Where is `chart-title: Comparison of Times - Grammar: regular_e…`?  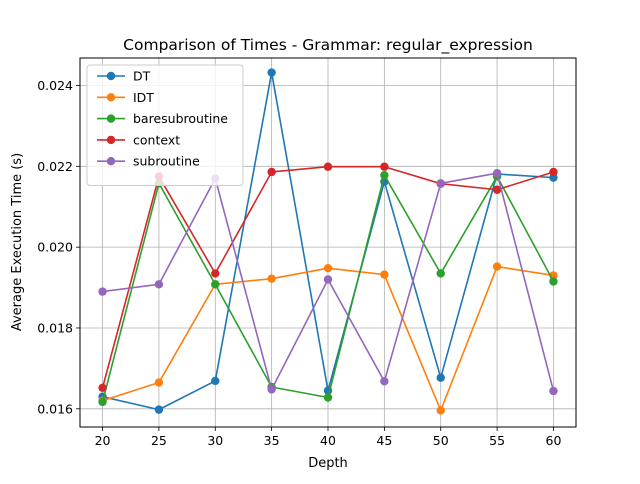
chart-title: Comparison of Times - Grammar: regular_e… is located at coordinates (328, 45).